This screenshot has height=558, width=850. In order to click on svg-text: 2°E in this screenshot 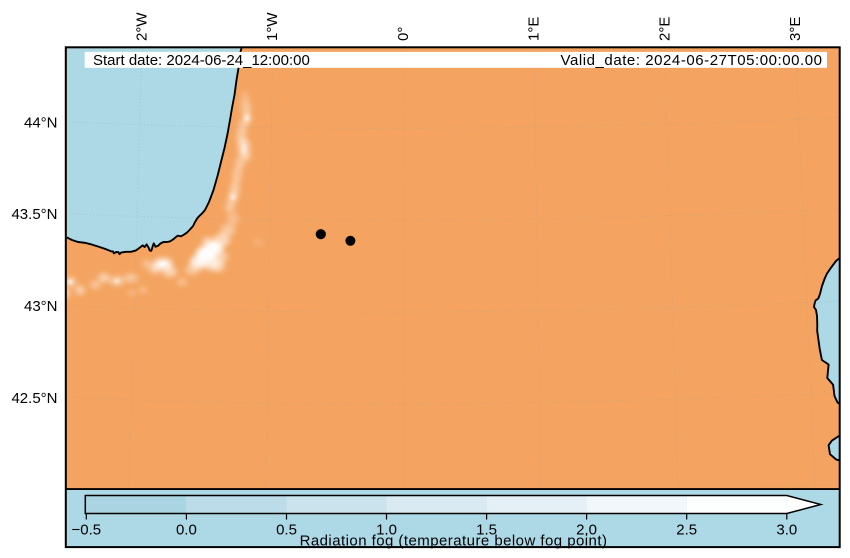, I will do `click(664, 29)`.